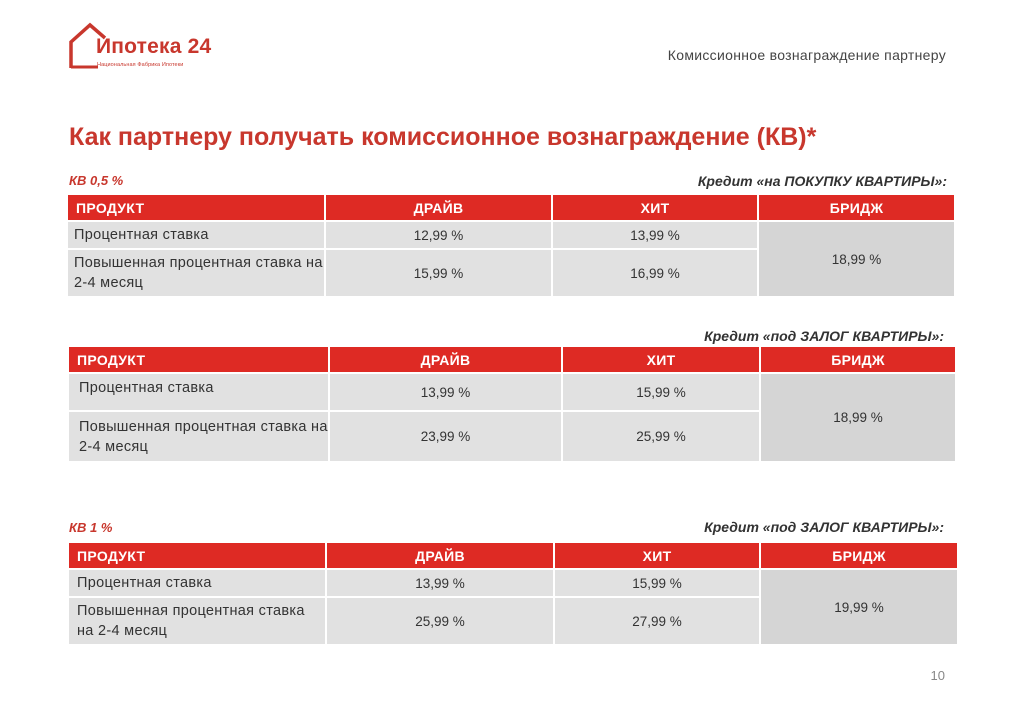 The image size is (1024, 708). Describe the element at coordinates (824, 527) in the screenshot. I see `credit-label-collateral-kv1: Кредит «под ЗАЛОГ КВАРТИРЫ»:` at that location.